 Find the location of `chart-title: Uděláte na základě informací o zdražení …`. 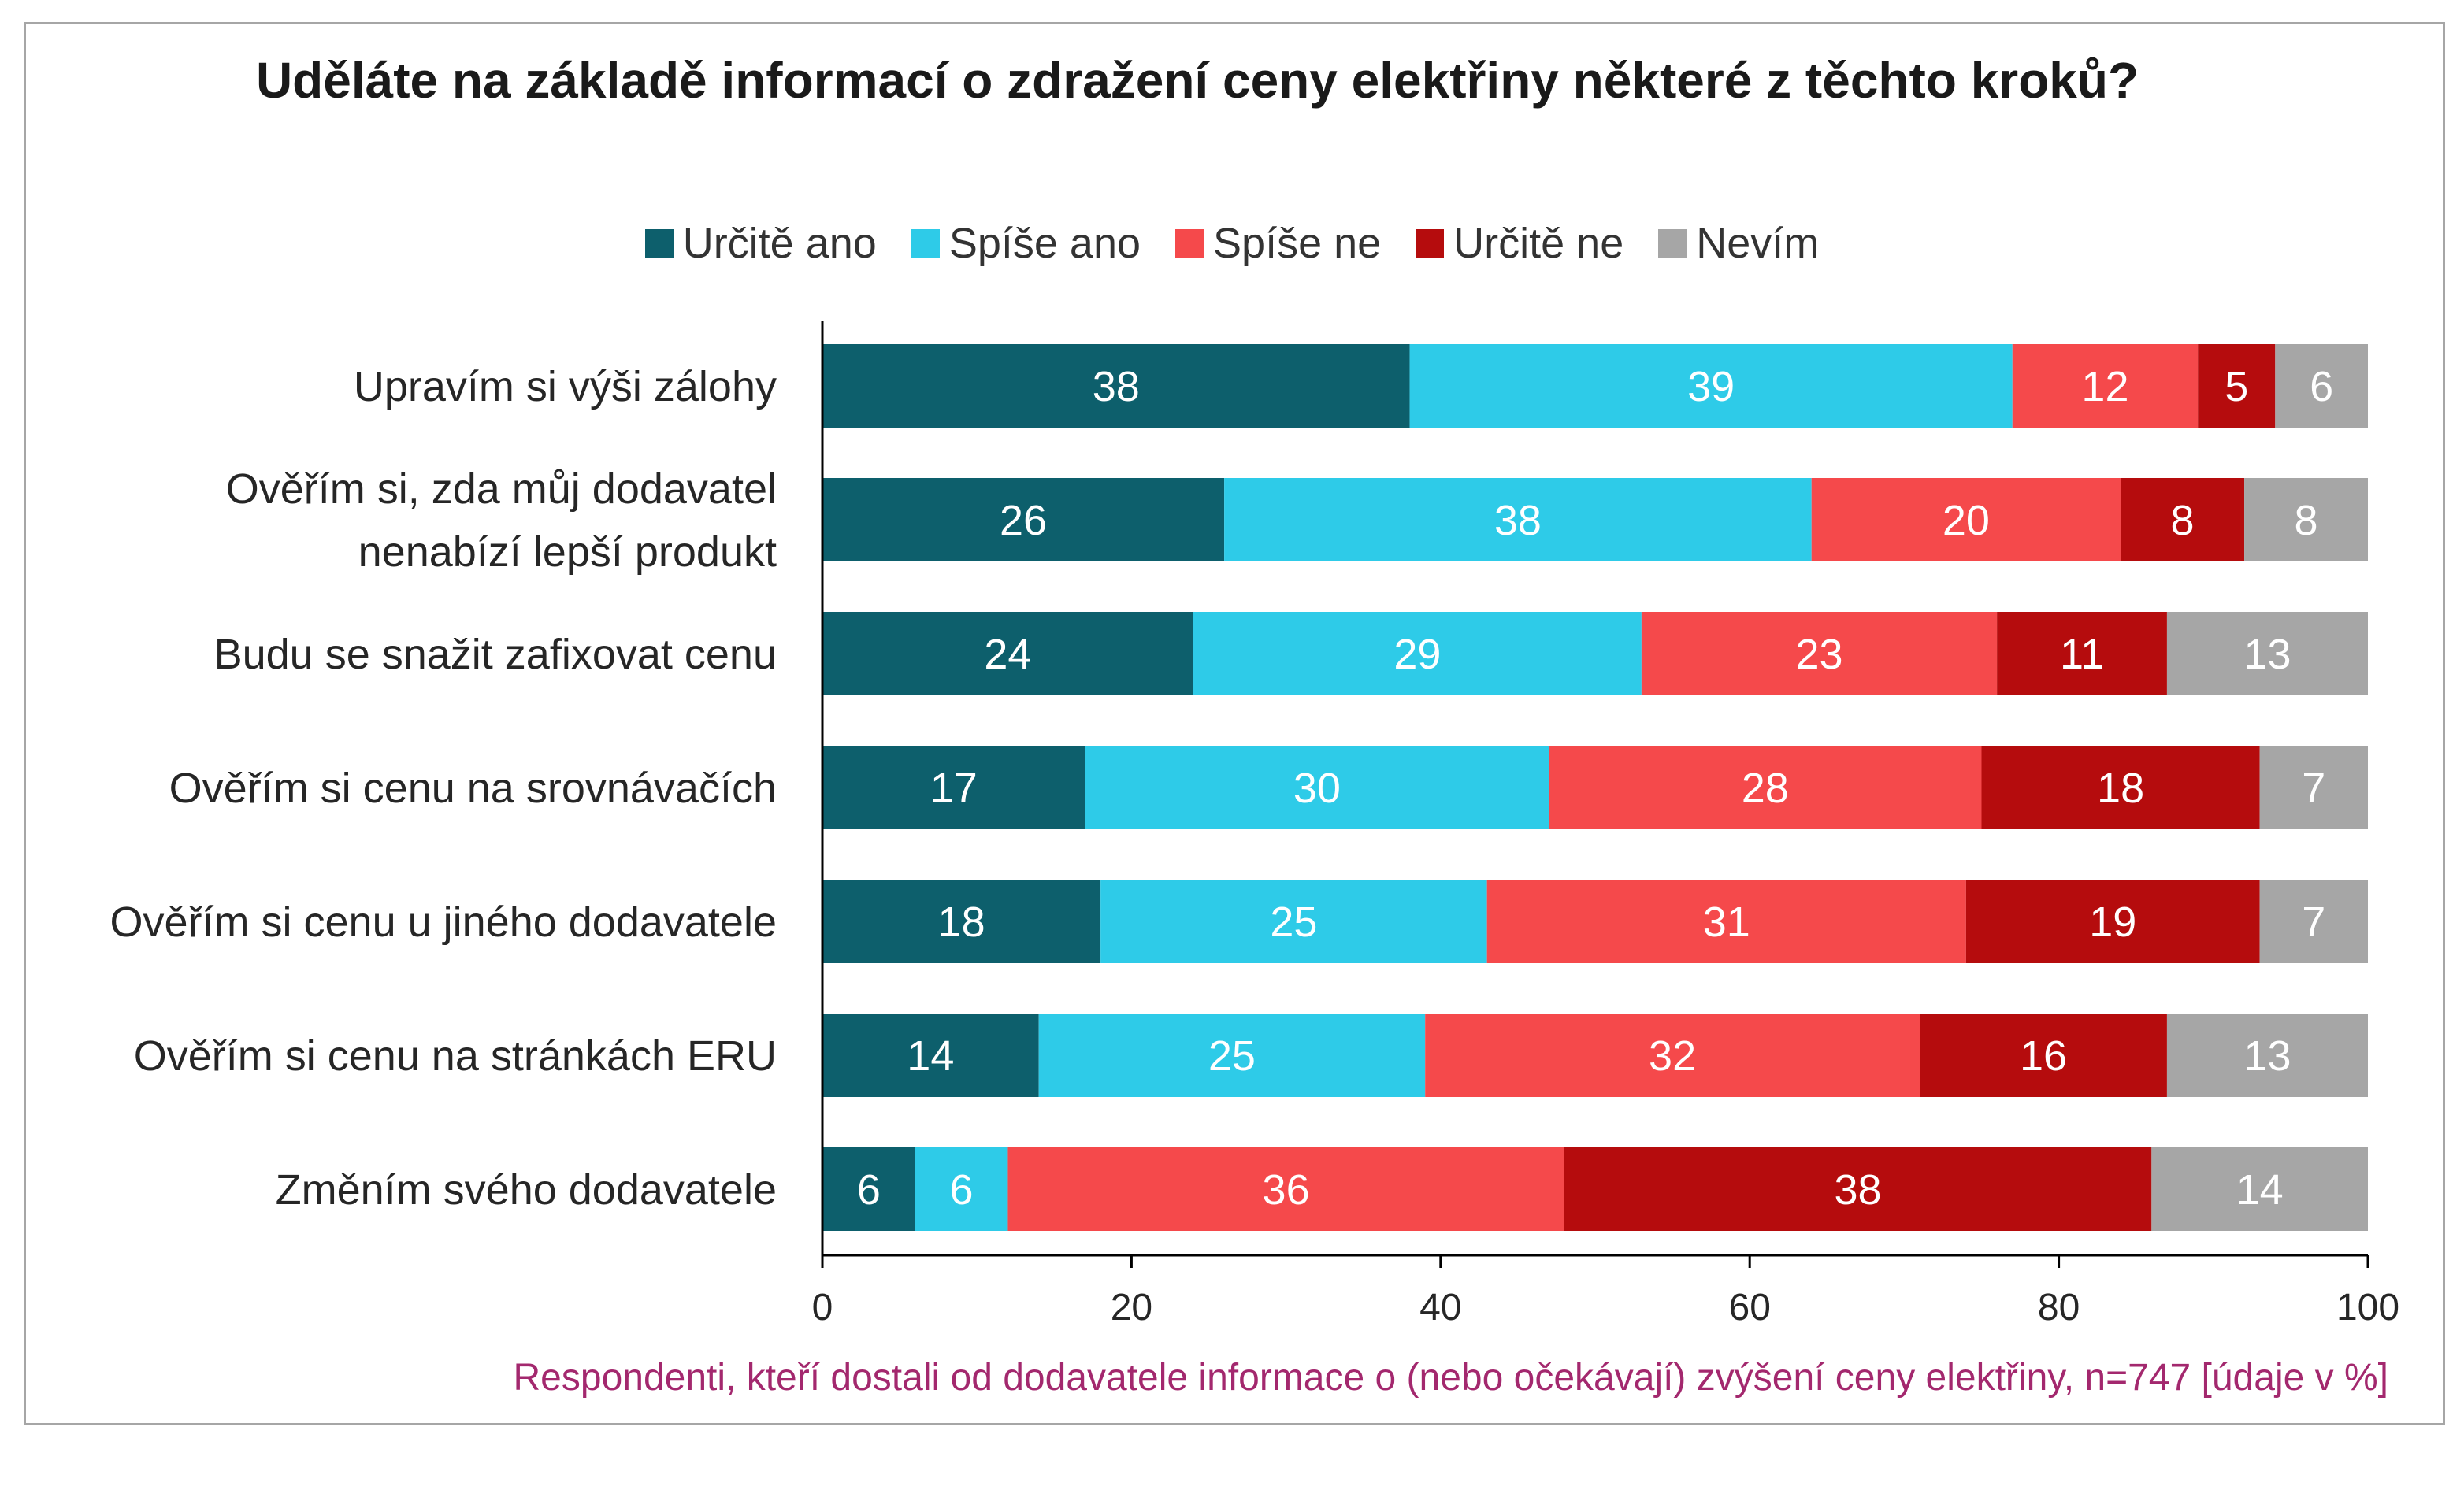

chart-title: Uděláte na základě informací o zdražení … is located at coordinates (1197, 80).